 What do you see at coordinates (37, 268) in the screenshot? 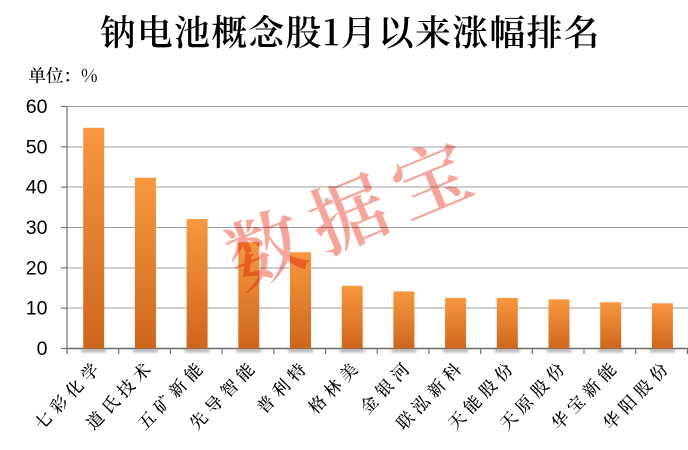
I see `svg-text: 20` at bounding box center [37, 268].